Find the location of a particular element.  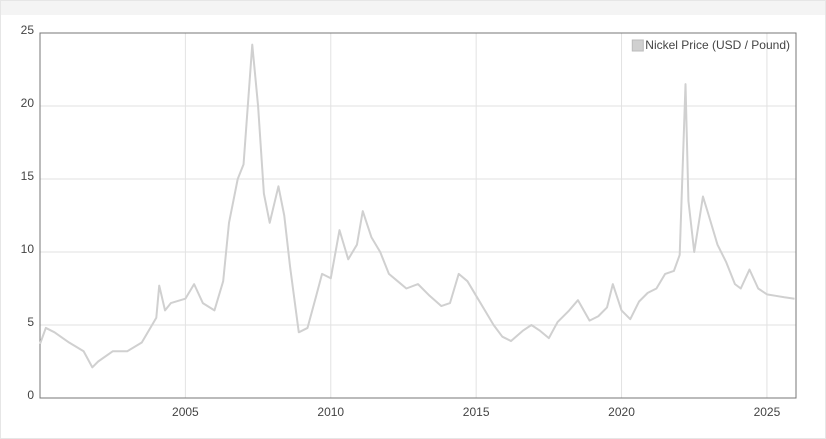

y-tick-label: 5 is located at coordinates (30, 322).